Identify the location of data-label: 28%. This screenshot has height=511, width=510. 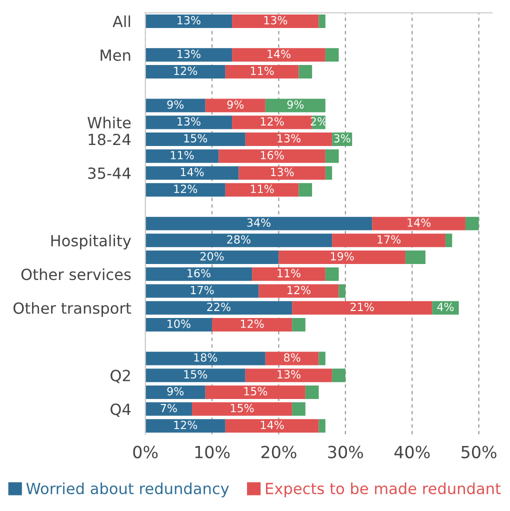
(238, 239).